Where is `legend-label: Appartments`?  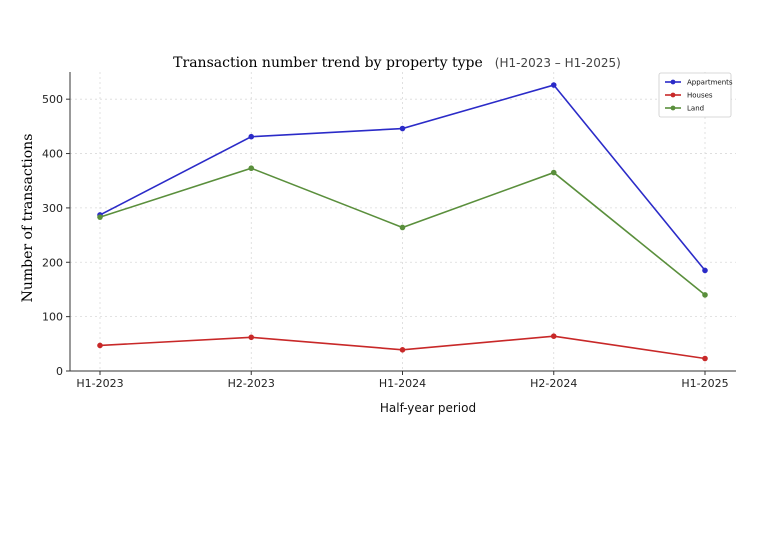
legend-label: Appartments is located at coordinates (710, 83).